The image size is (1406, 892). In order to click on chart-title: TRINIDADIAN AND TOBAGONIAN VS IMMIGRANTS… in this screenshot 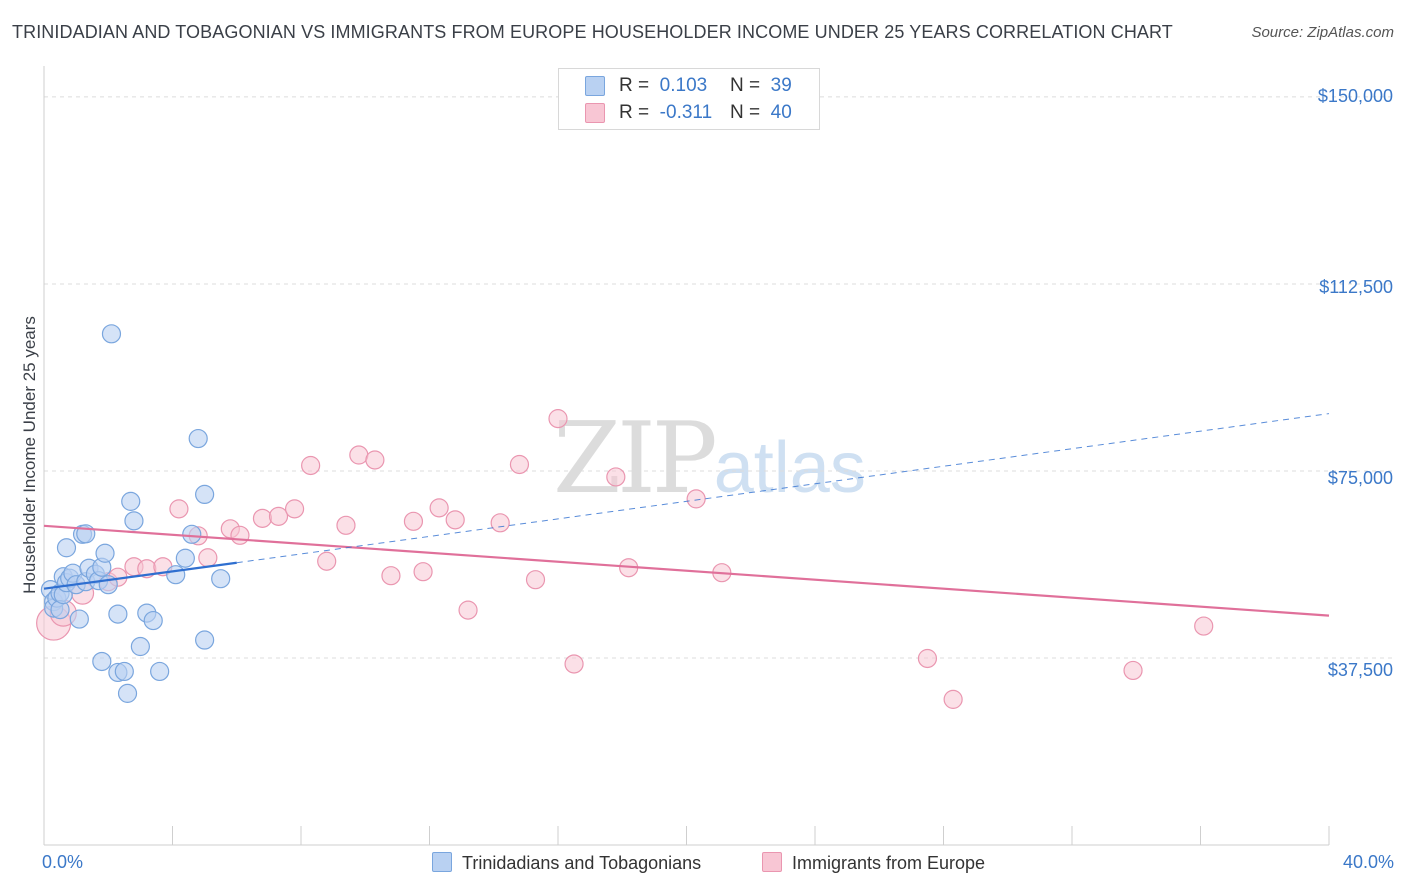, I will do `click(592, 32)`.